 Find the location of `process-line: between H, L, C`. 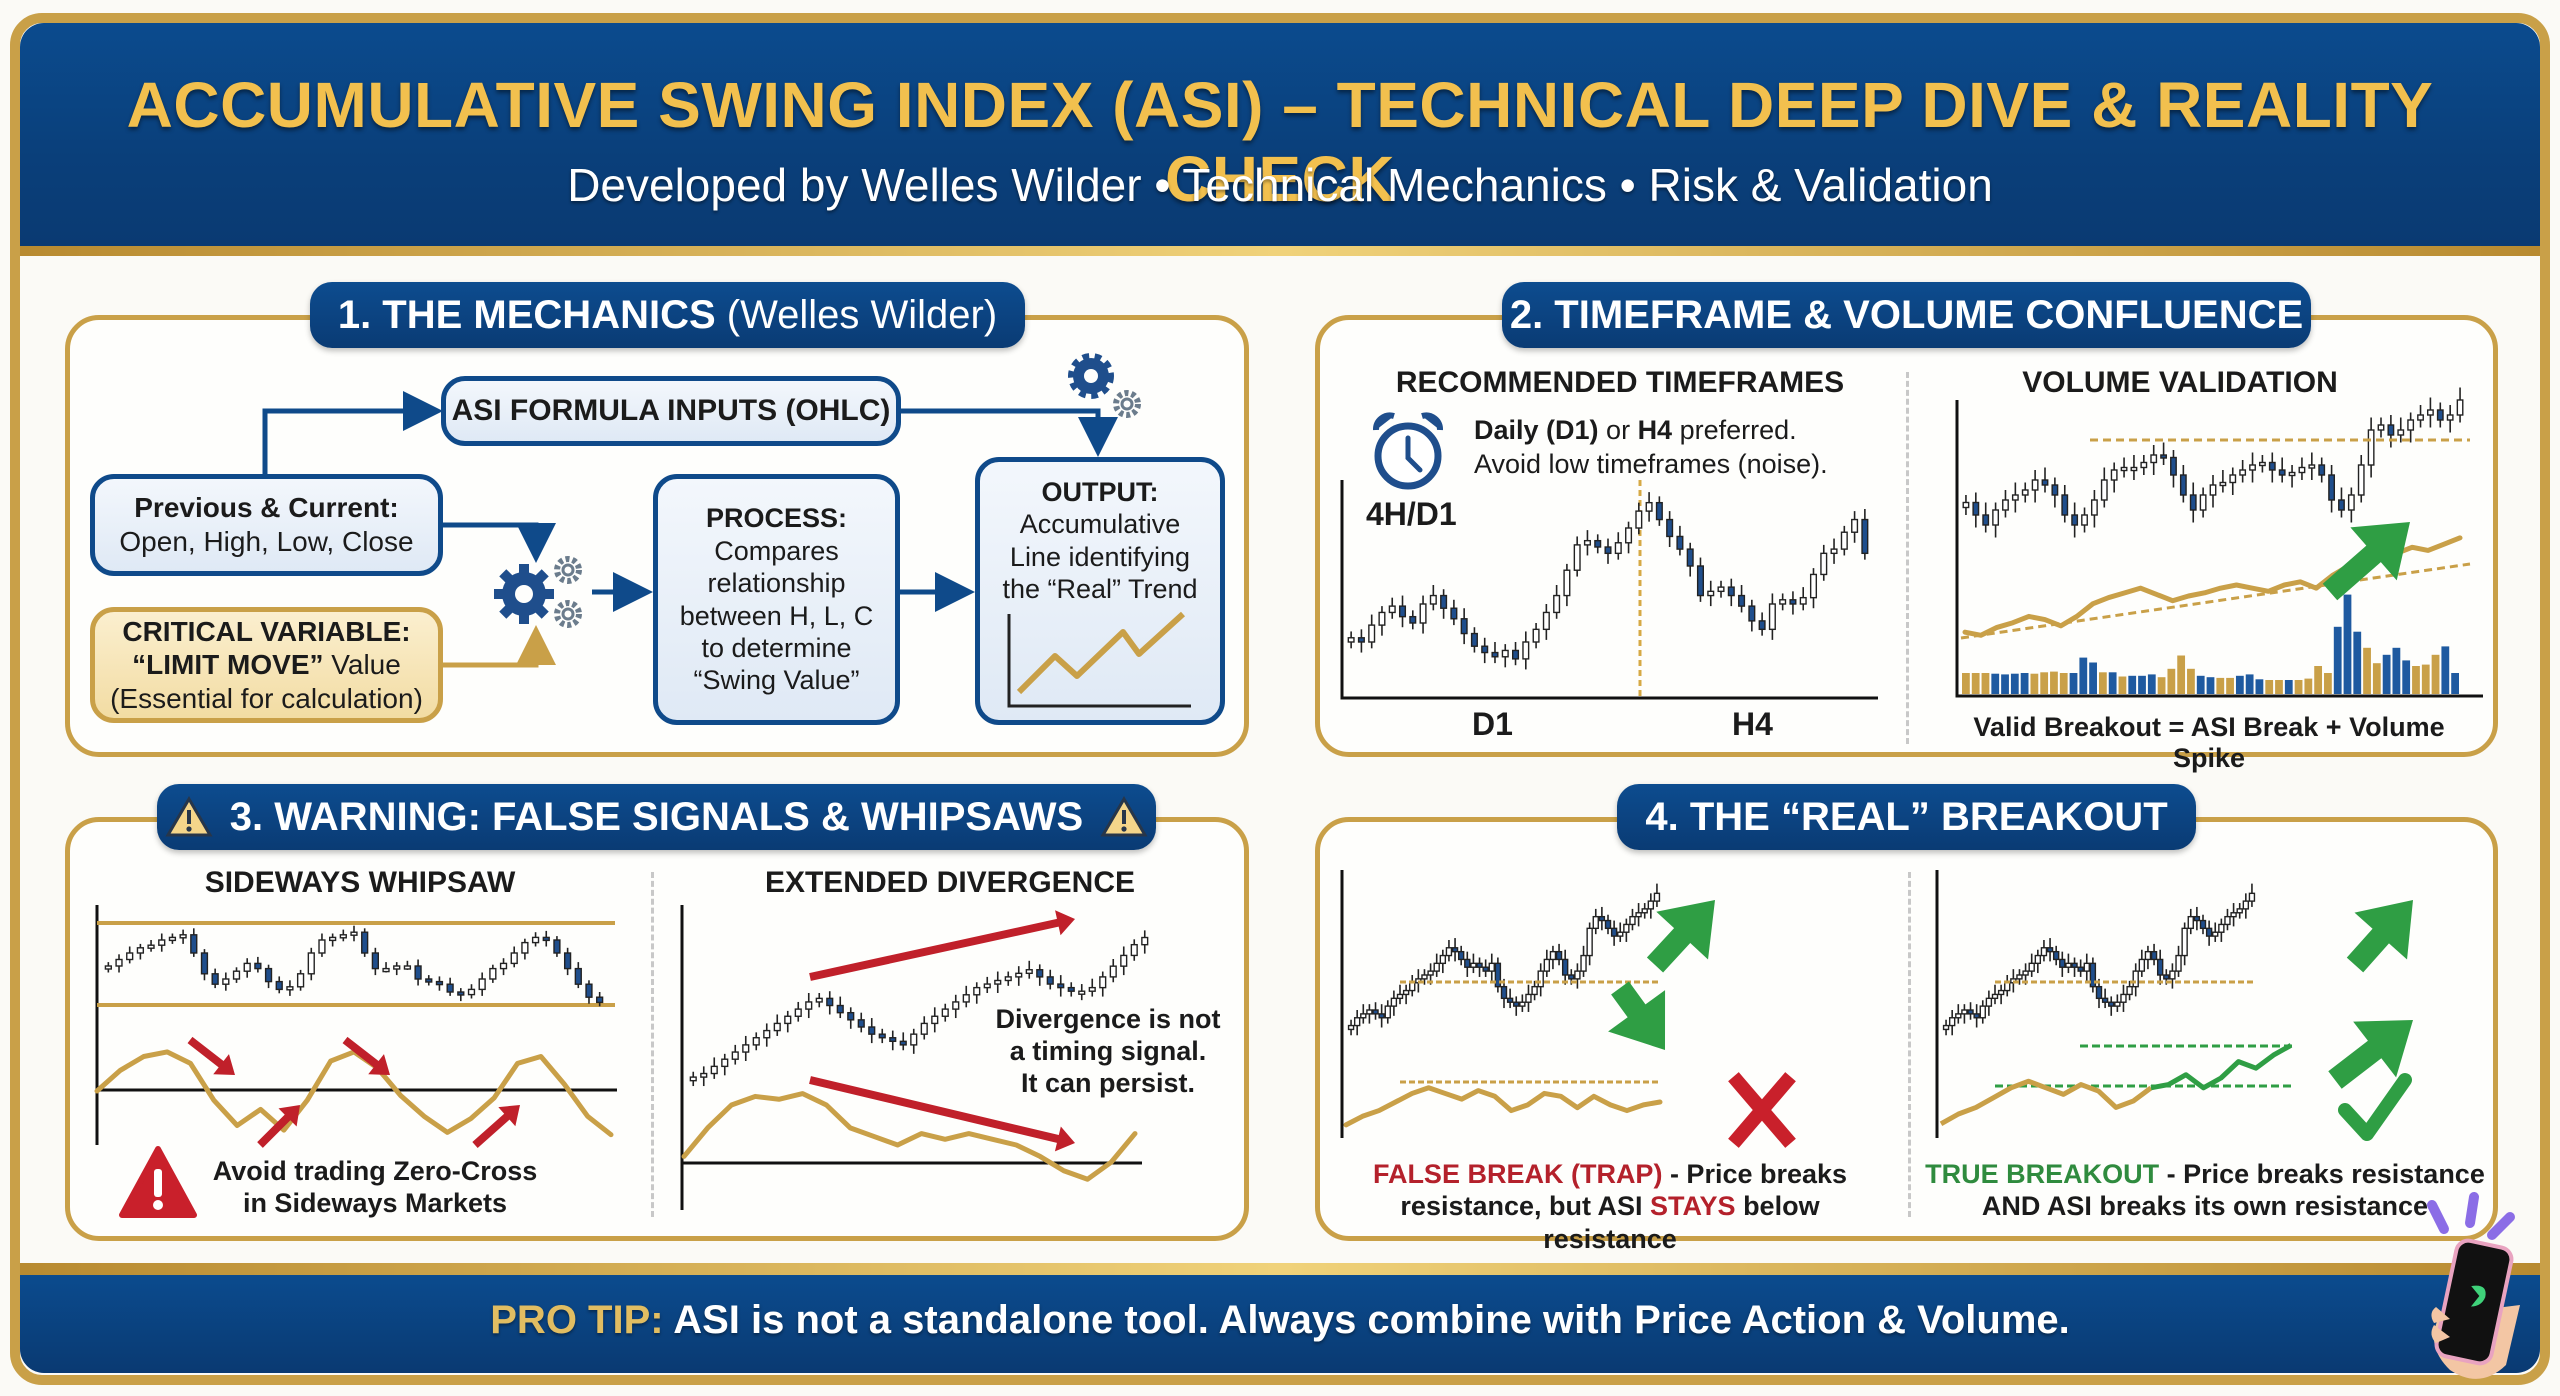

process-line: between H, L, C is located at coordinates (776, 615).